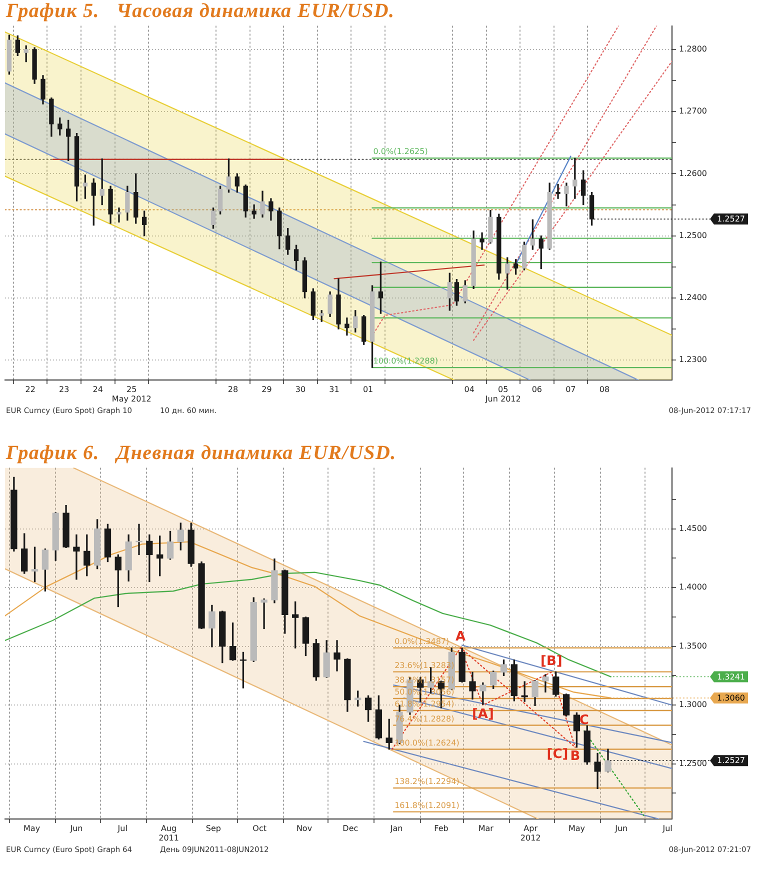 This screenshot has height=885, width=757. I want to click on chart-title: График 5. Часовая динамика EUR/USD., so click(200, 11).